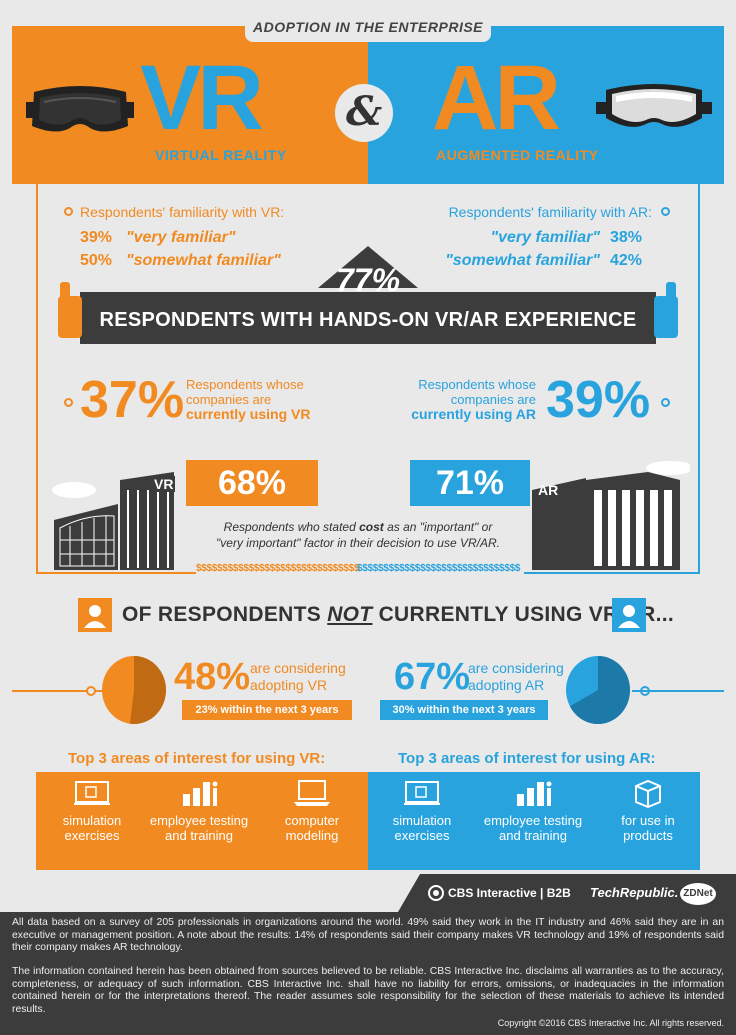 This screenshot has width=736, height=1035. I want to click on vr-top3-title: Top 3 areas of interest for using VR:, so click(197, 758).